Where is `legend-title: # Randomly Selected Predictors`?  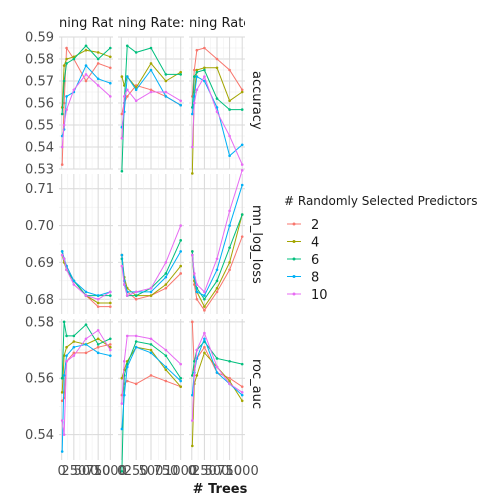 legend-title: # Randomly Selected Predictors is located at coordinates (381, 201).